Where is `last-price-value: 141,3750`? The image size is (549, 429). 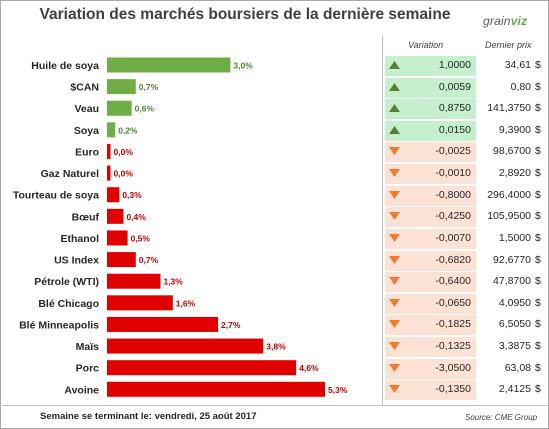
last-price-value: 141,3750 is located at coordinates (509, 108).